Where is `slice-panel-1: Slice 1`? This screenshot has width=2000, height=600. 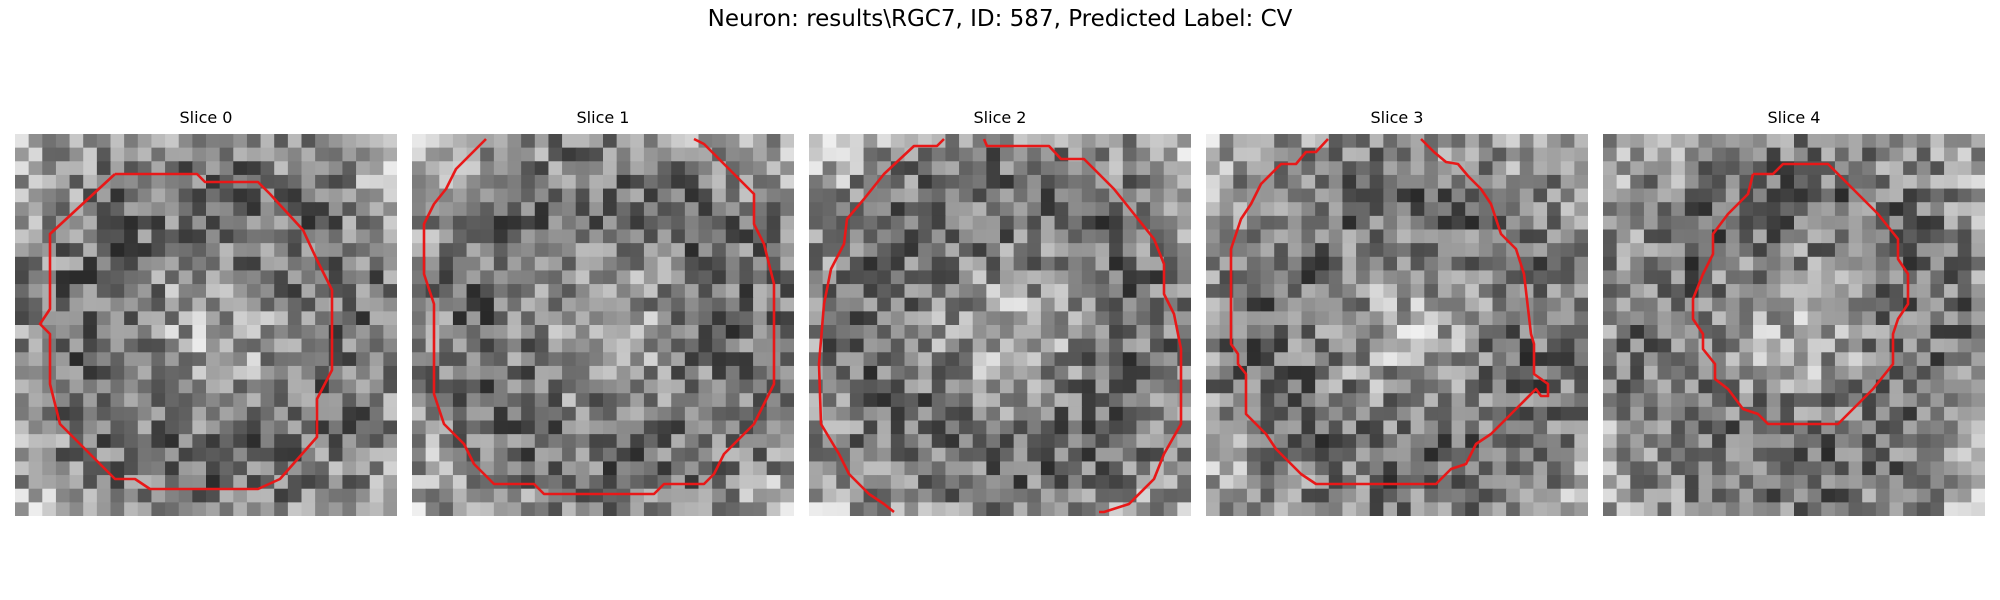 slice-panel-1: Slice 1 is located at coordinates (603, 312).